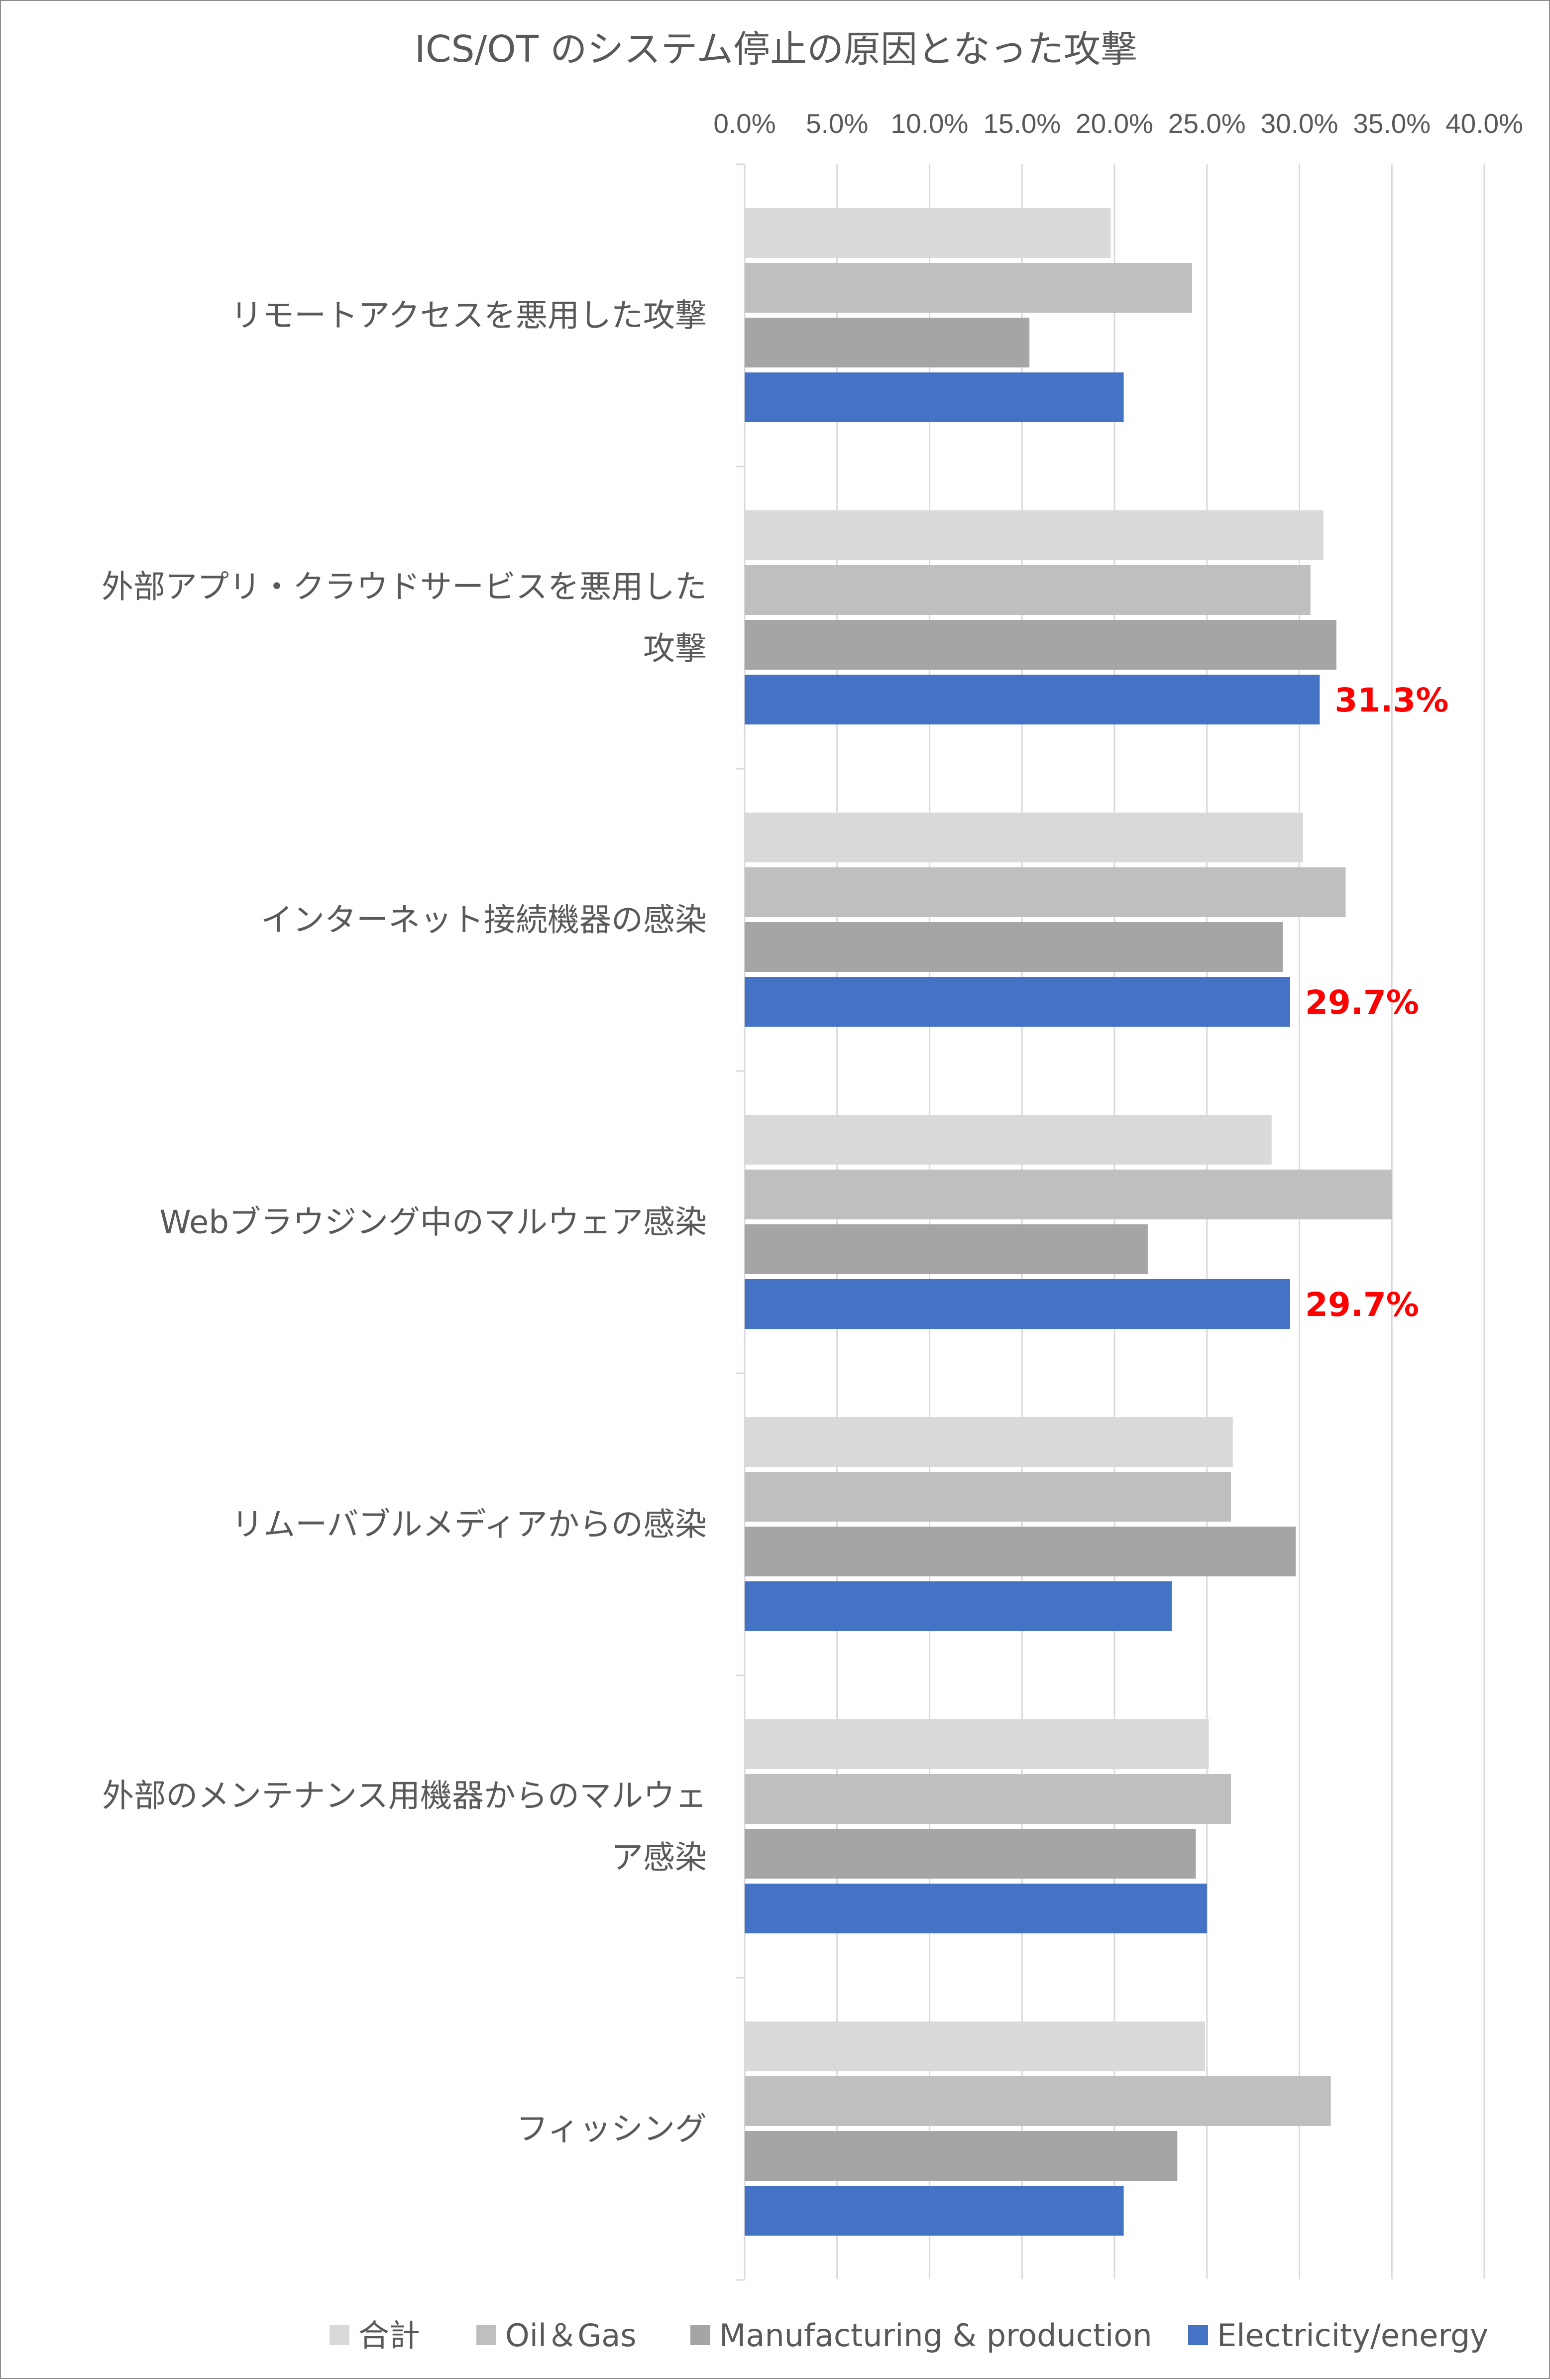 The width and height of the screenshot is (1550, 2380). I want to click on category-label: Webブラウジング中のマルウェア感染, so click(433, 1222).